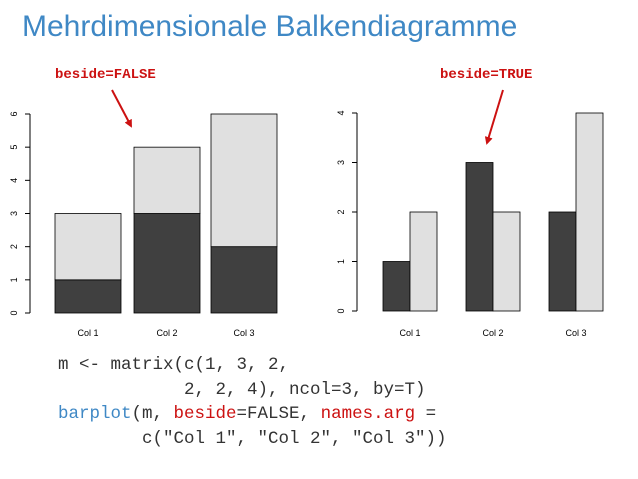 The height and width of the screenshot is (479, 638). Describe the element at coordinates (95, 414) in the screenshot. I see `code-function-barplot: barplot` at that location.